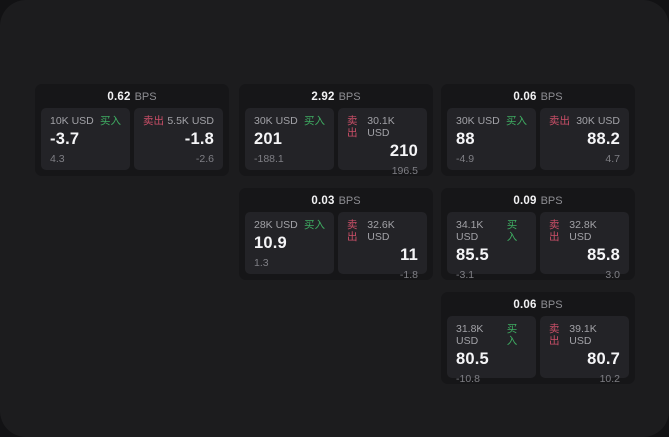  I want to click on bps-header: 2.92 BPS, so click(336, 96).